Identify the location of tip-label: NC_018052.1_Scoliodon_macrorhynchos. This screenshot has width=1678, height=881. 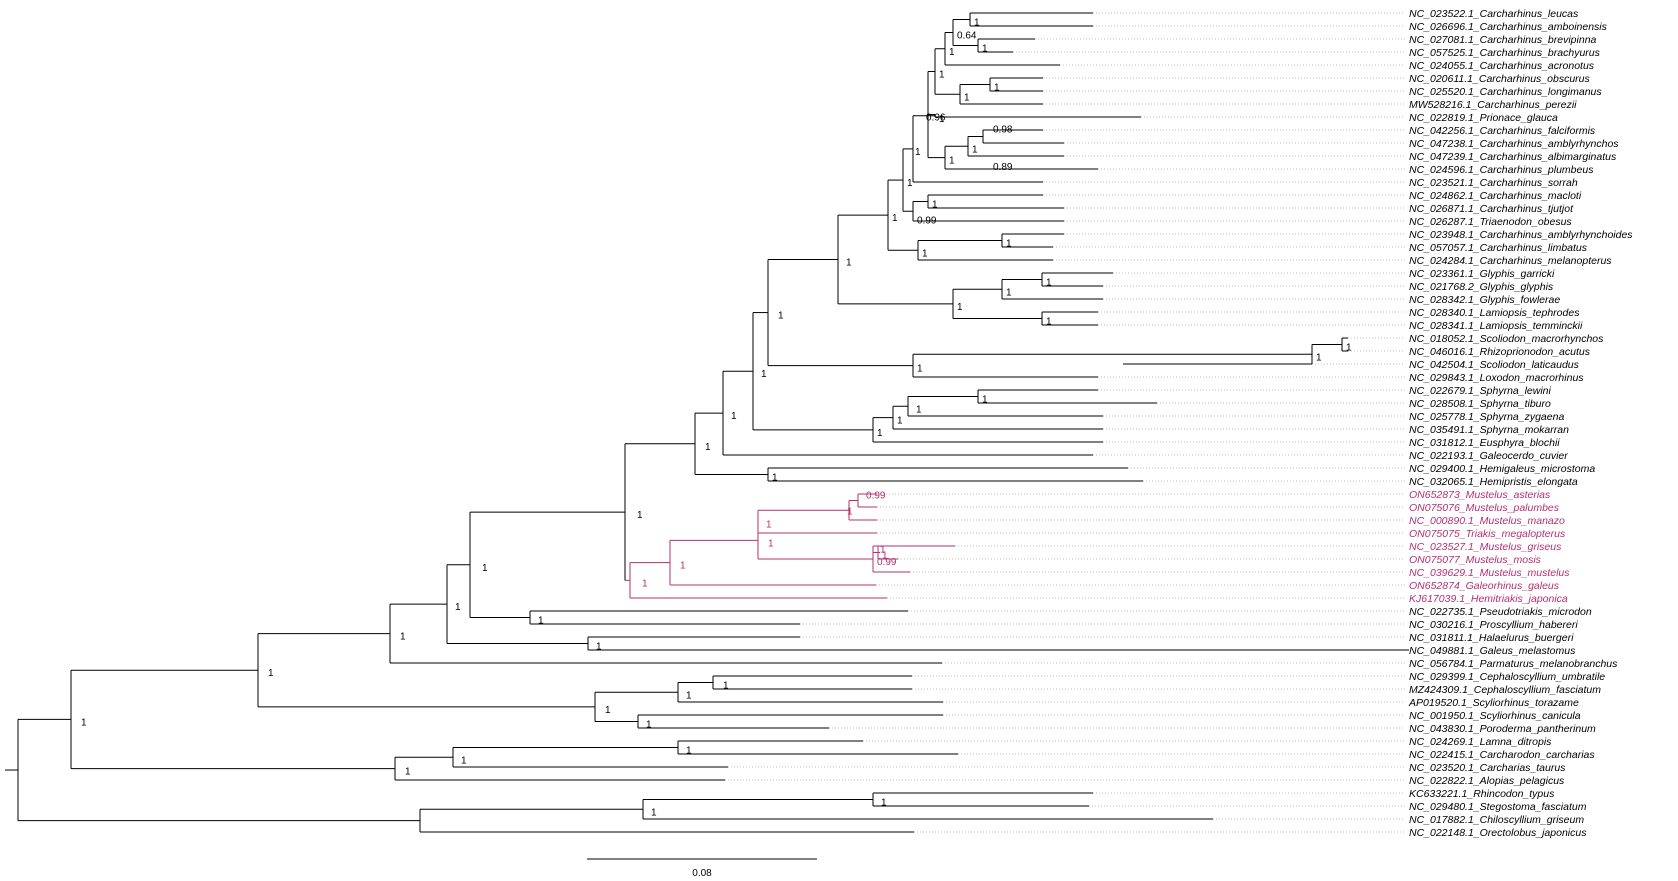
(1506, 339).